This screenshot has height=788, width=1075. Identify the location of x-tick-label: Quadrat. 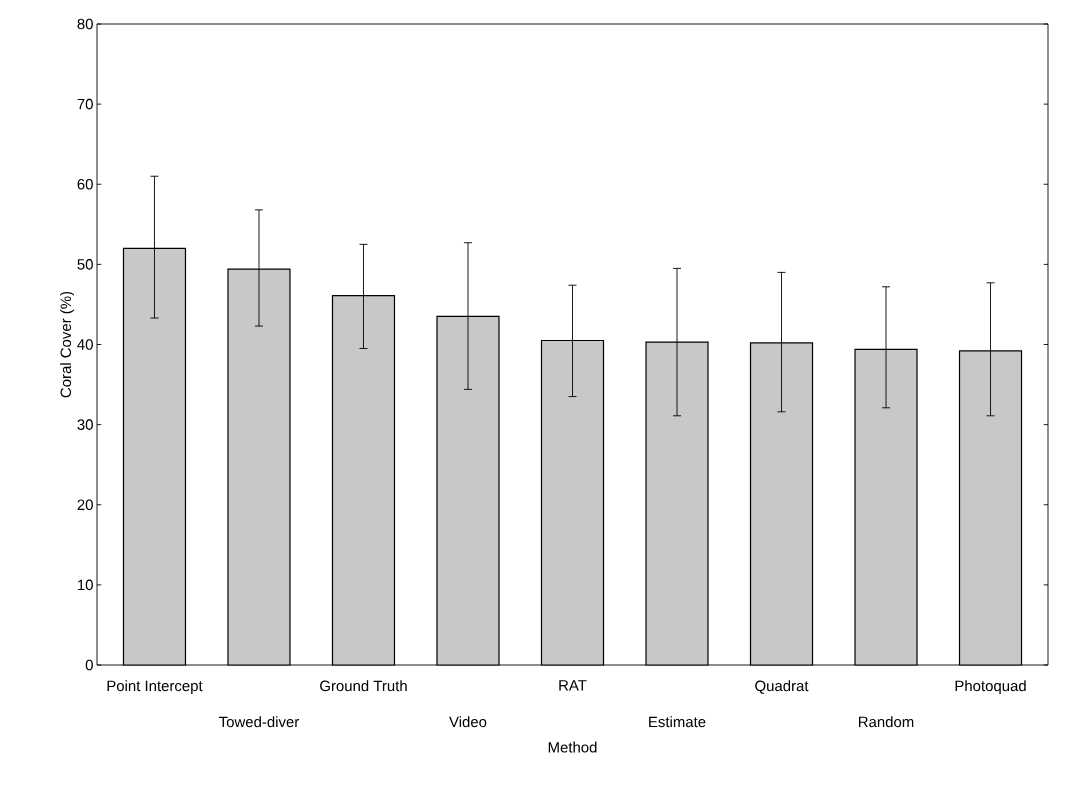
(782, 687).